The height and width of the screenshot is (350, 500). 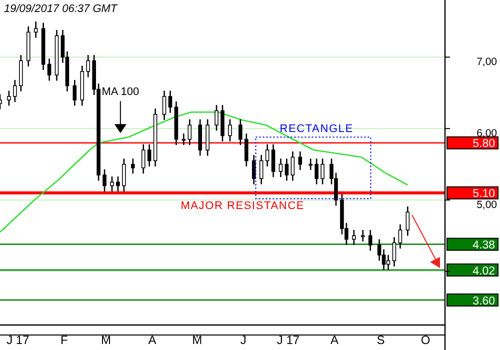 What do you see at coordinates (487, 205) in the screenshot?
I see `y-tick-label: 5,00` at bounding box center [487, 205].